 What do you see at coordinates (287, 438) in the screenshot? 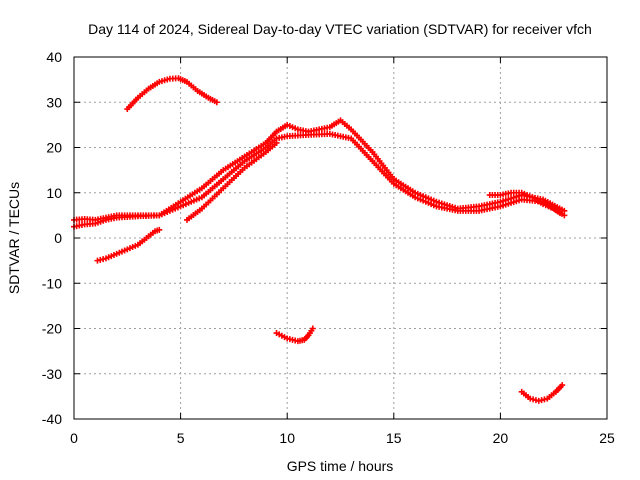
I see `x-tick-label: 10` at bounding box center [287, 438].